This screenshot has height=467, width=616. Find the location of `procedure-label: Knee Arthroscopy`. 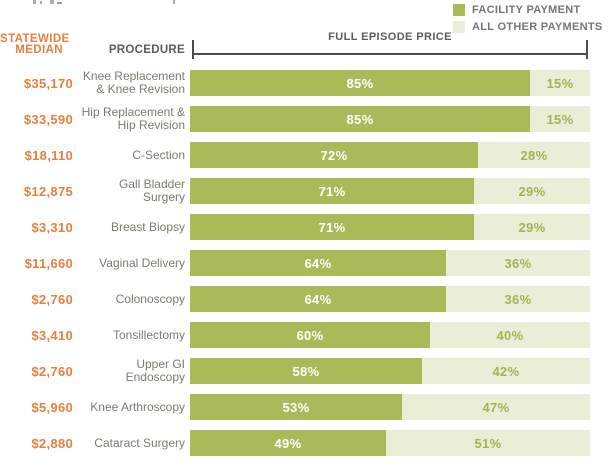

procedure-label: Knee Arthroscopy is located at coordinates (130, 407).